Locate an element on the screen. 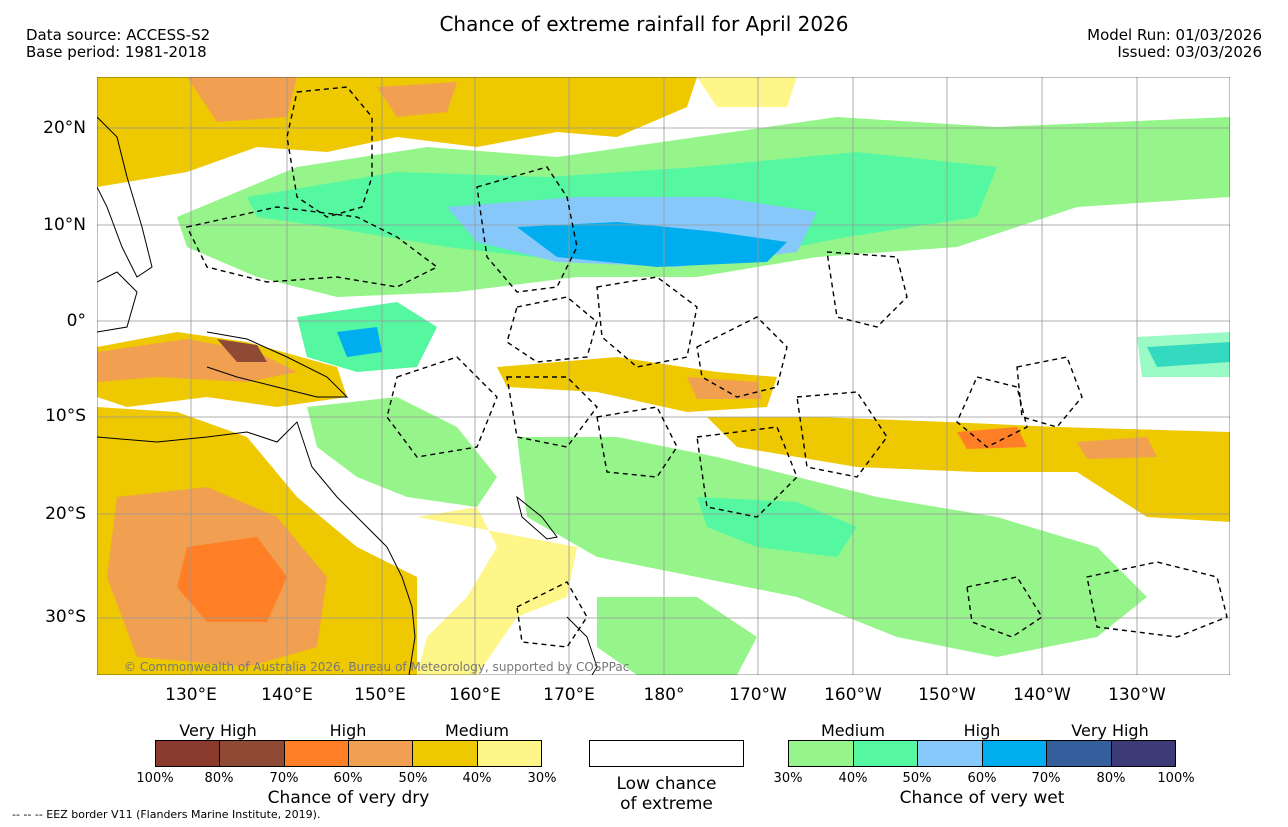  dry-category-medium: Medium is located at coordinates (477, 730).